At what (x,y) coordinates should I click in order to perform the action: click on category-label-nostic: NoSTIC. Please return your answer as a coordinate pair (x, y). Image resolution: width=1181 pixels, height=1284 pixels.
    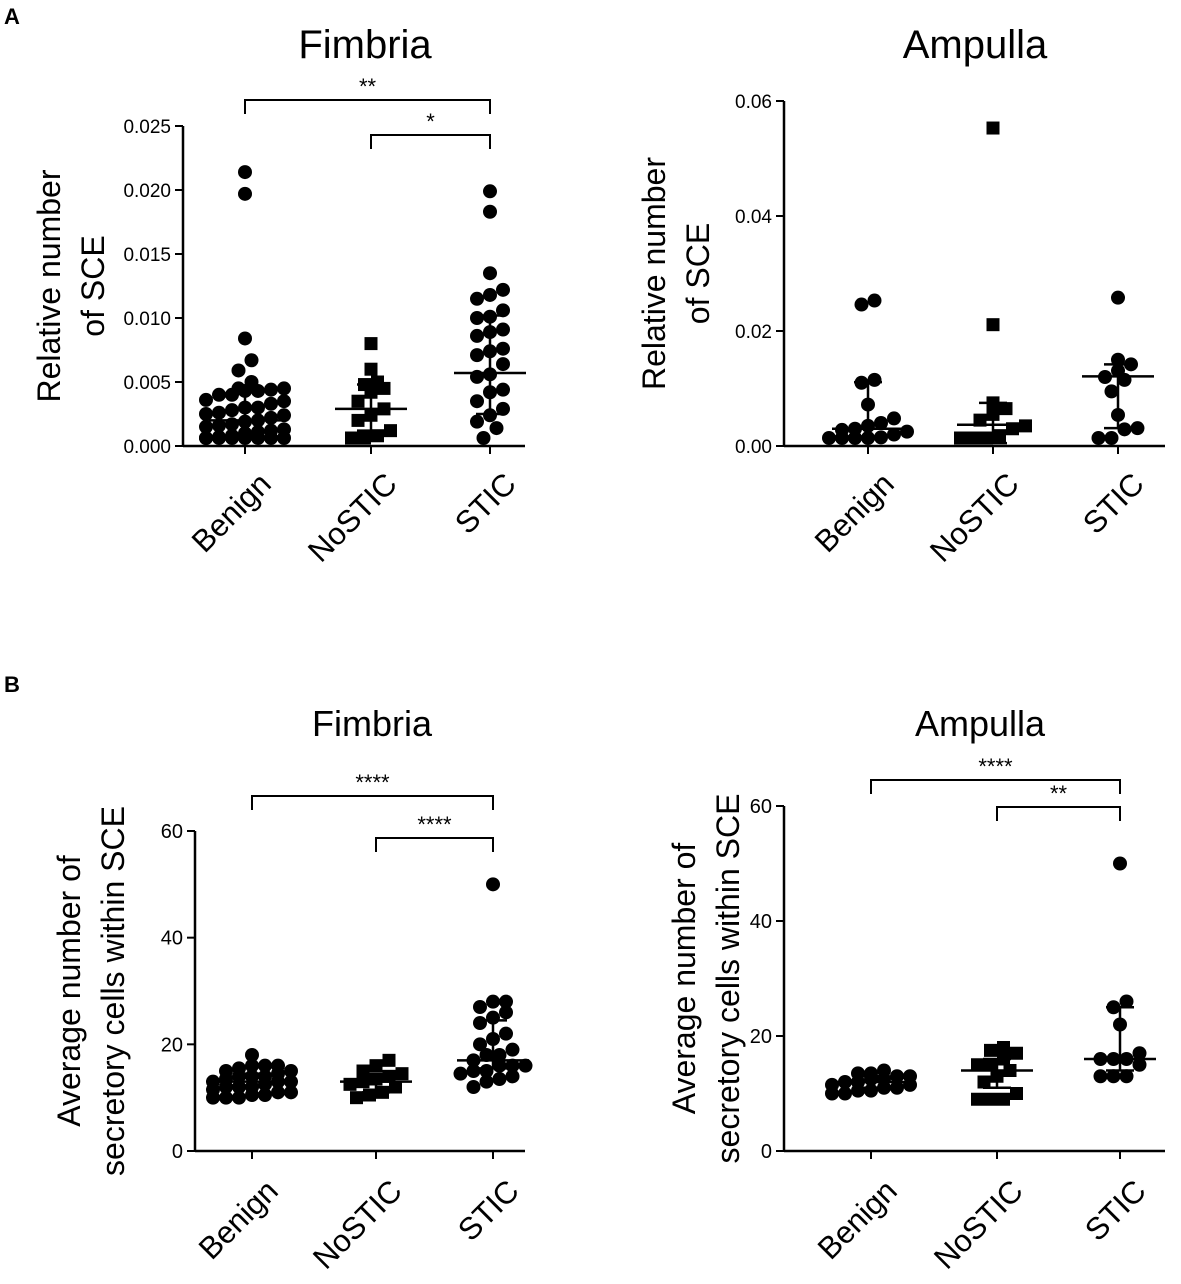
    Looking at the image, I should click on (978, 1224).